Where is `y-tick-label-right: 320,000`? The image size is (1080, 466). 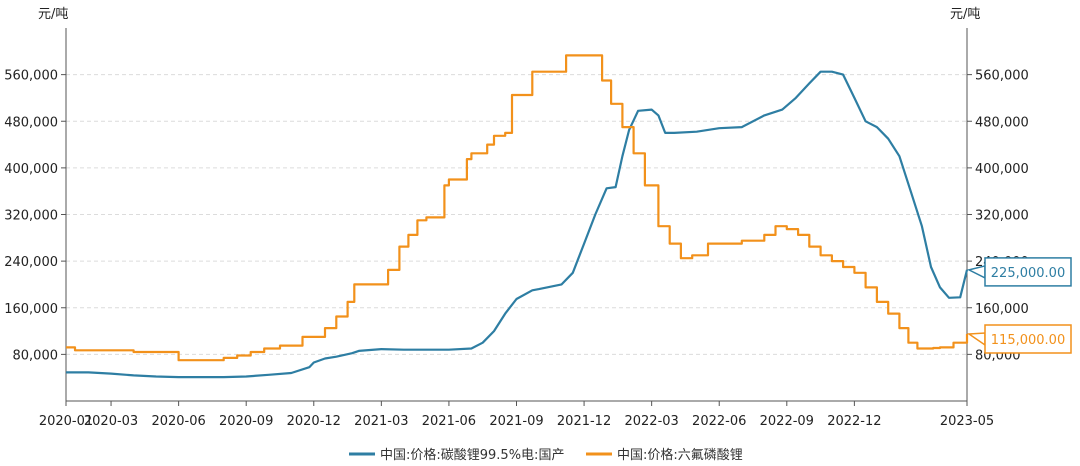 y-tick-label-right: 320,000 is located at coordinates (1002, 216).